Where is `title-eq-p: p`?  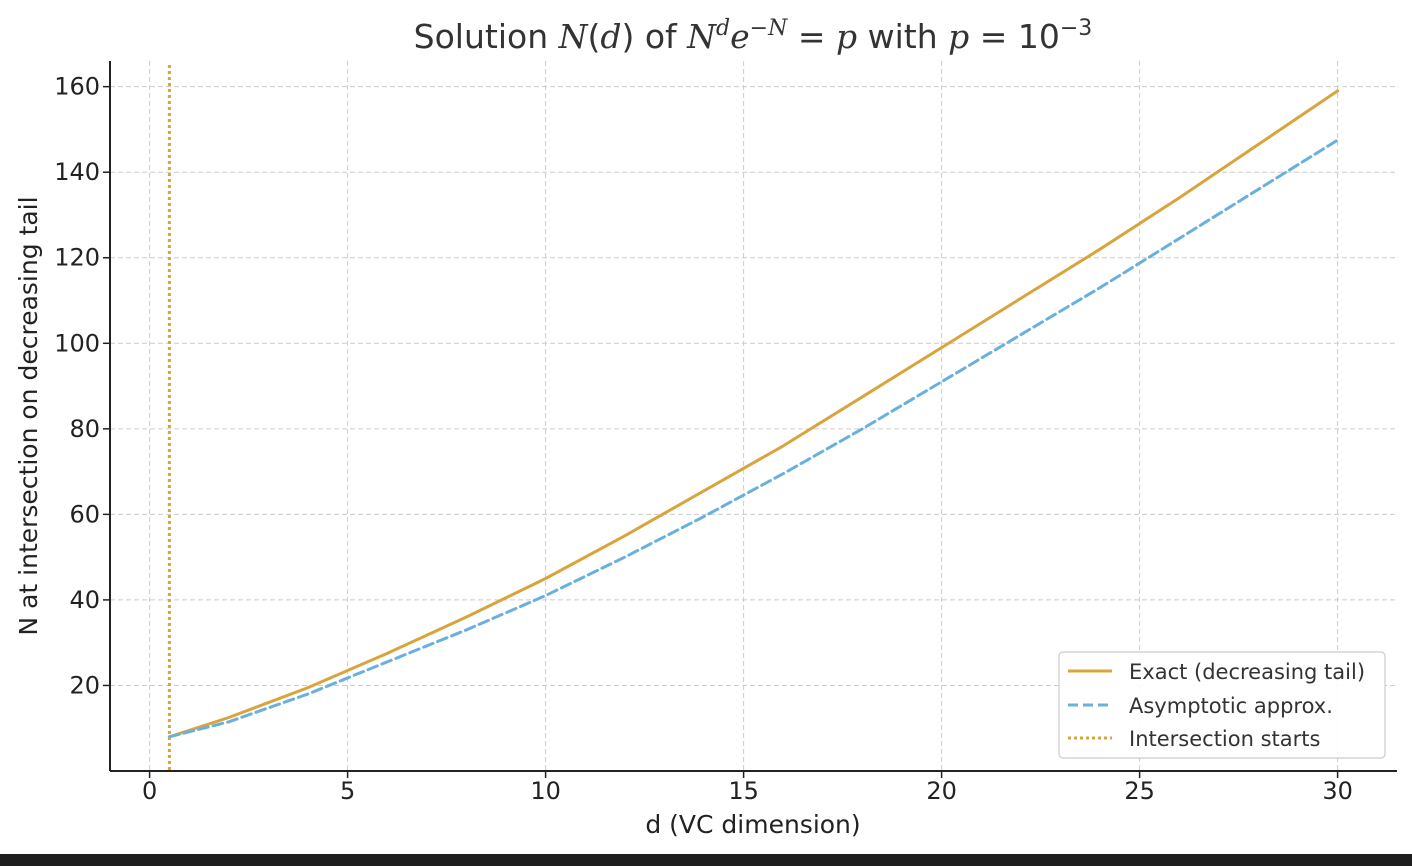 title-eq-p: p is located at coordinates (846, 36).